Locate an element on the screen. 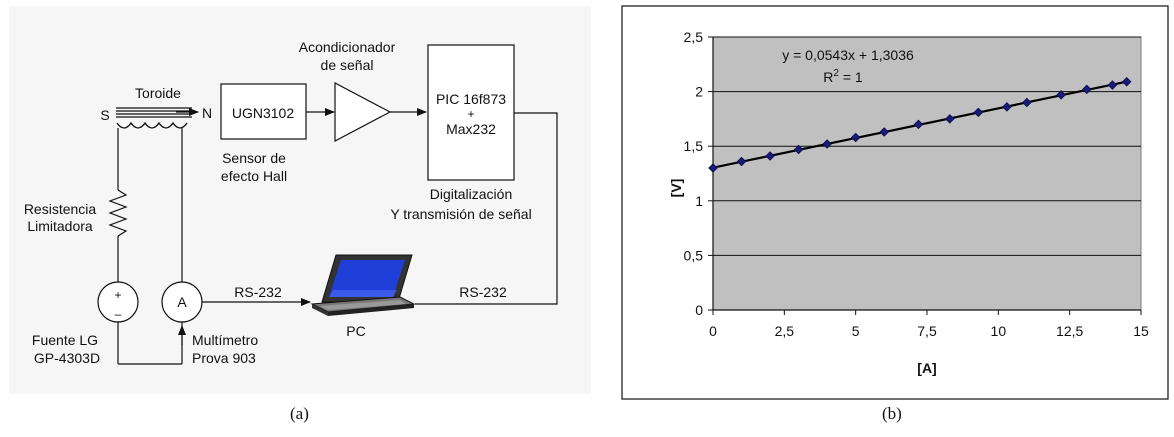  x-tick-label: 12,5 is located at coordinates (1069, 331).